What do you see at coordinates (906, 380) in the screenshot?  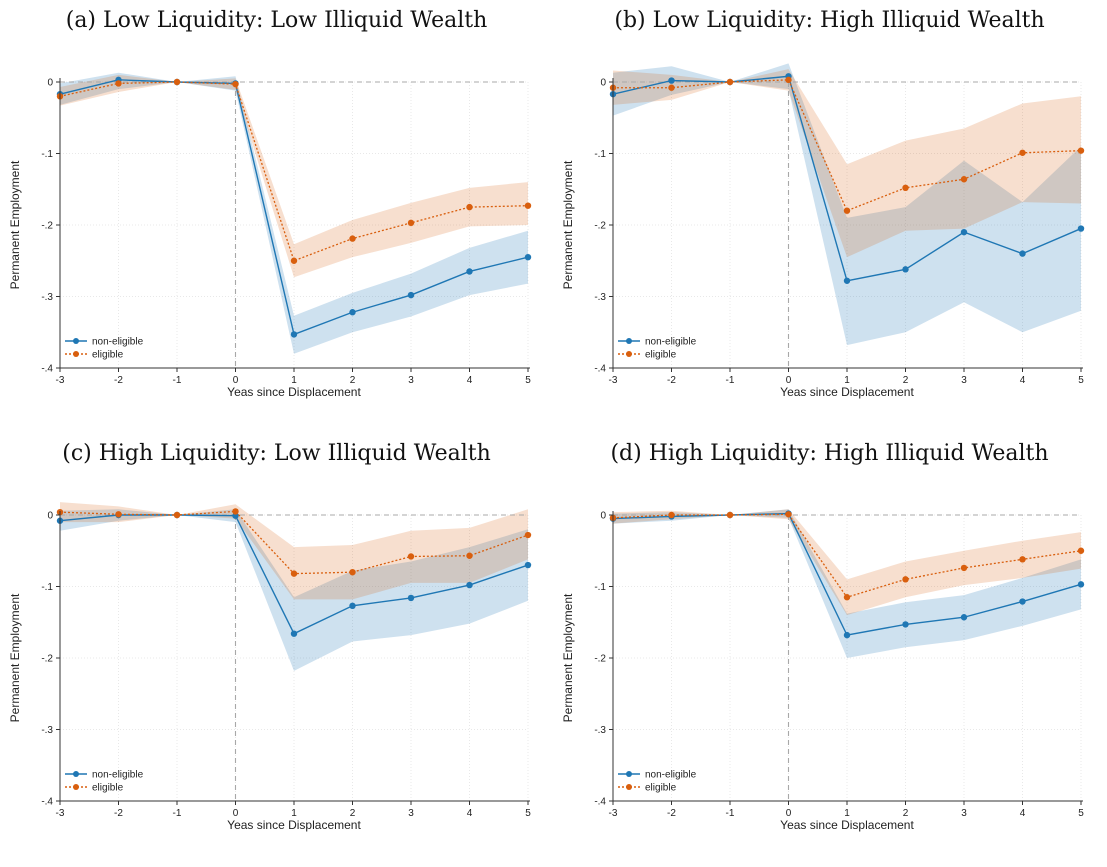 I see `x-tick-label: 2` at bounding box center [906, 380].